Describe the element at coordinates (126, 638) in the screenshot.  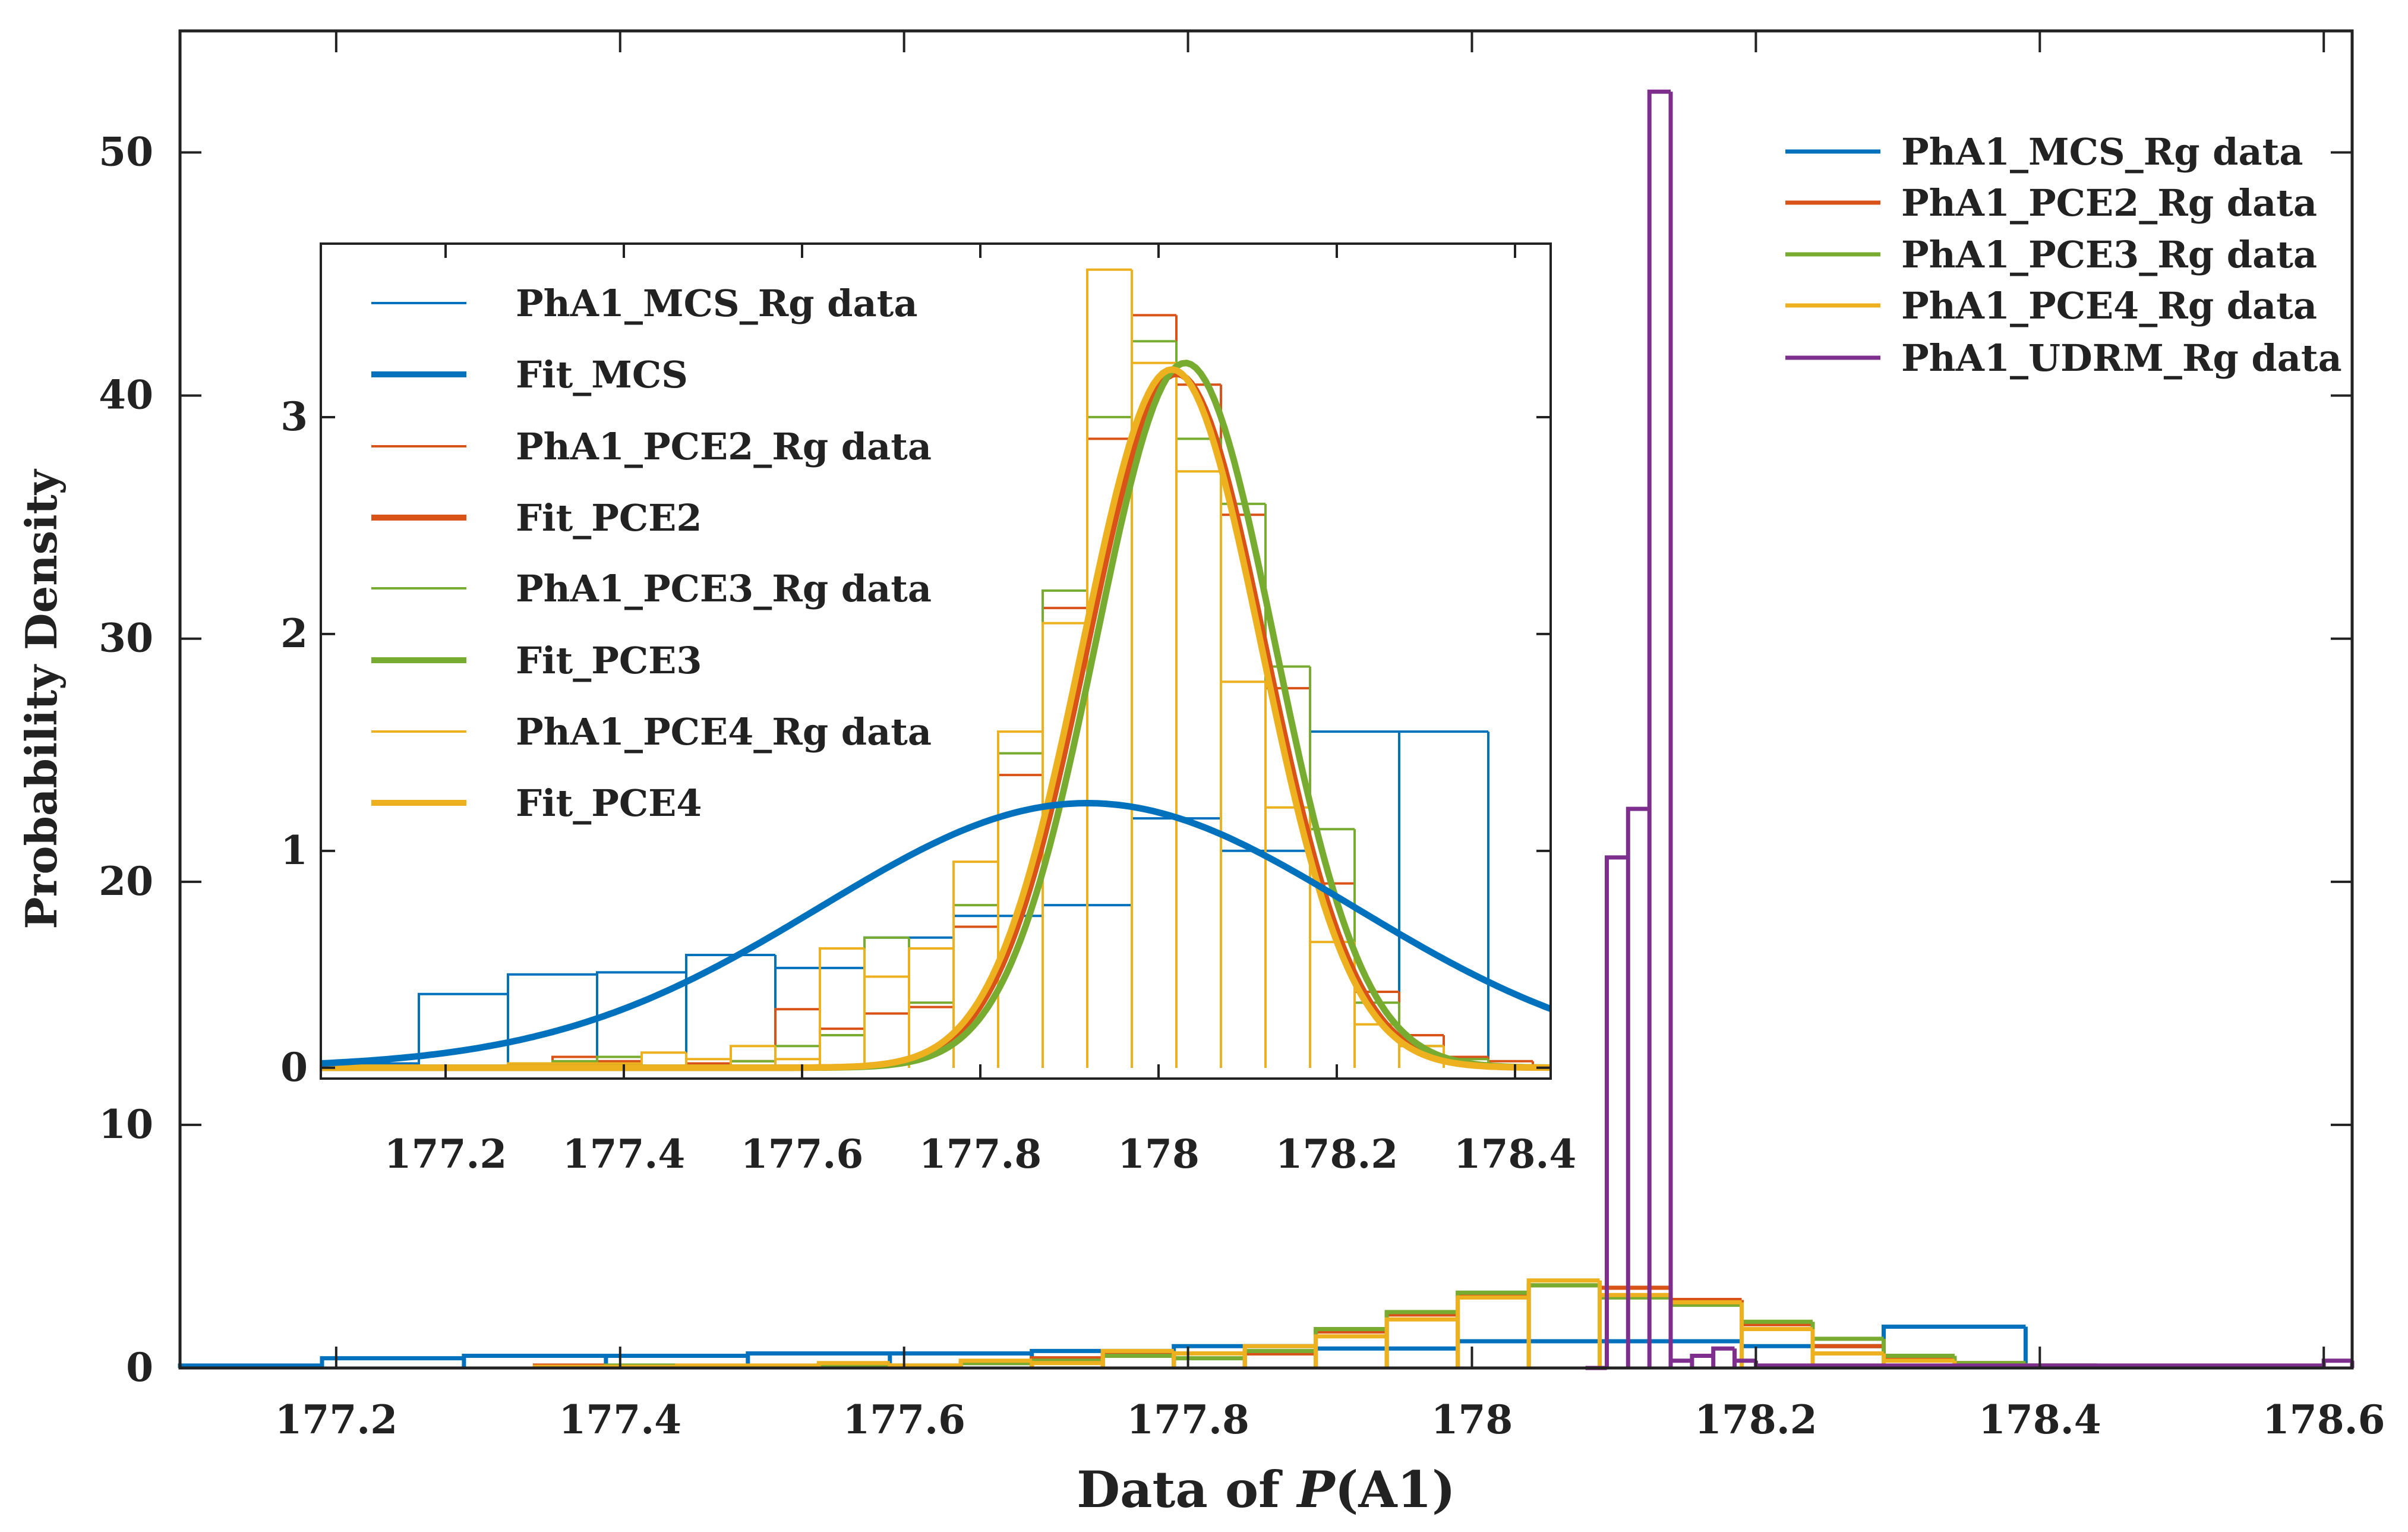
I see `main-y-tick-label-30: 30` at that location.